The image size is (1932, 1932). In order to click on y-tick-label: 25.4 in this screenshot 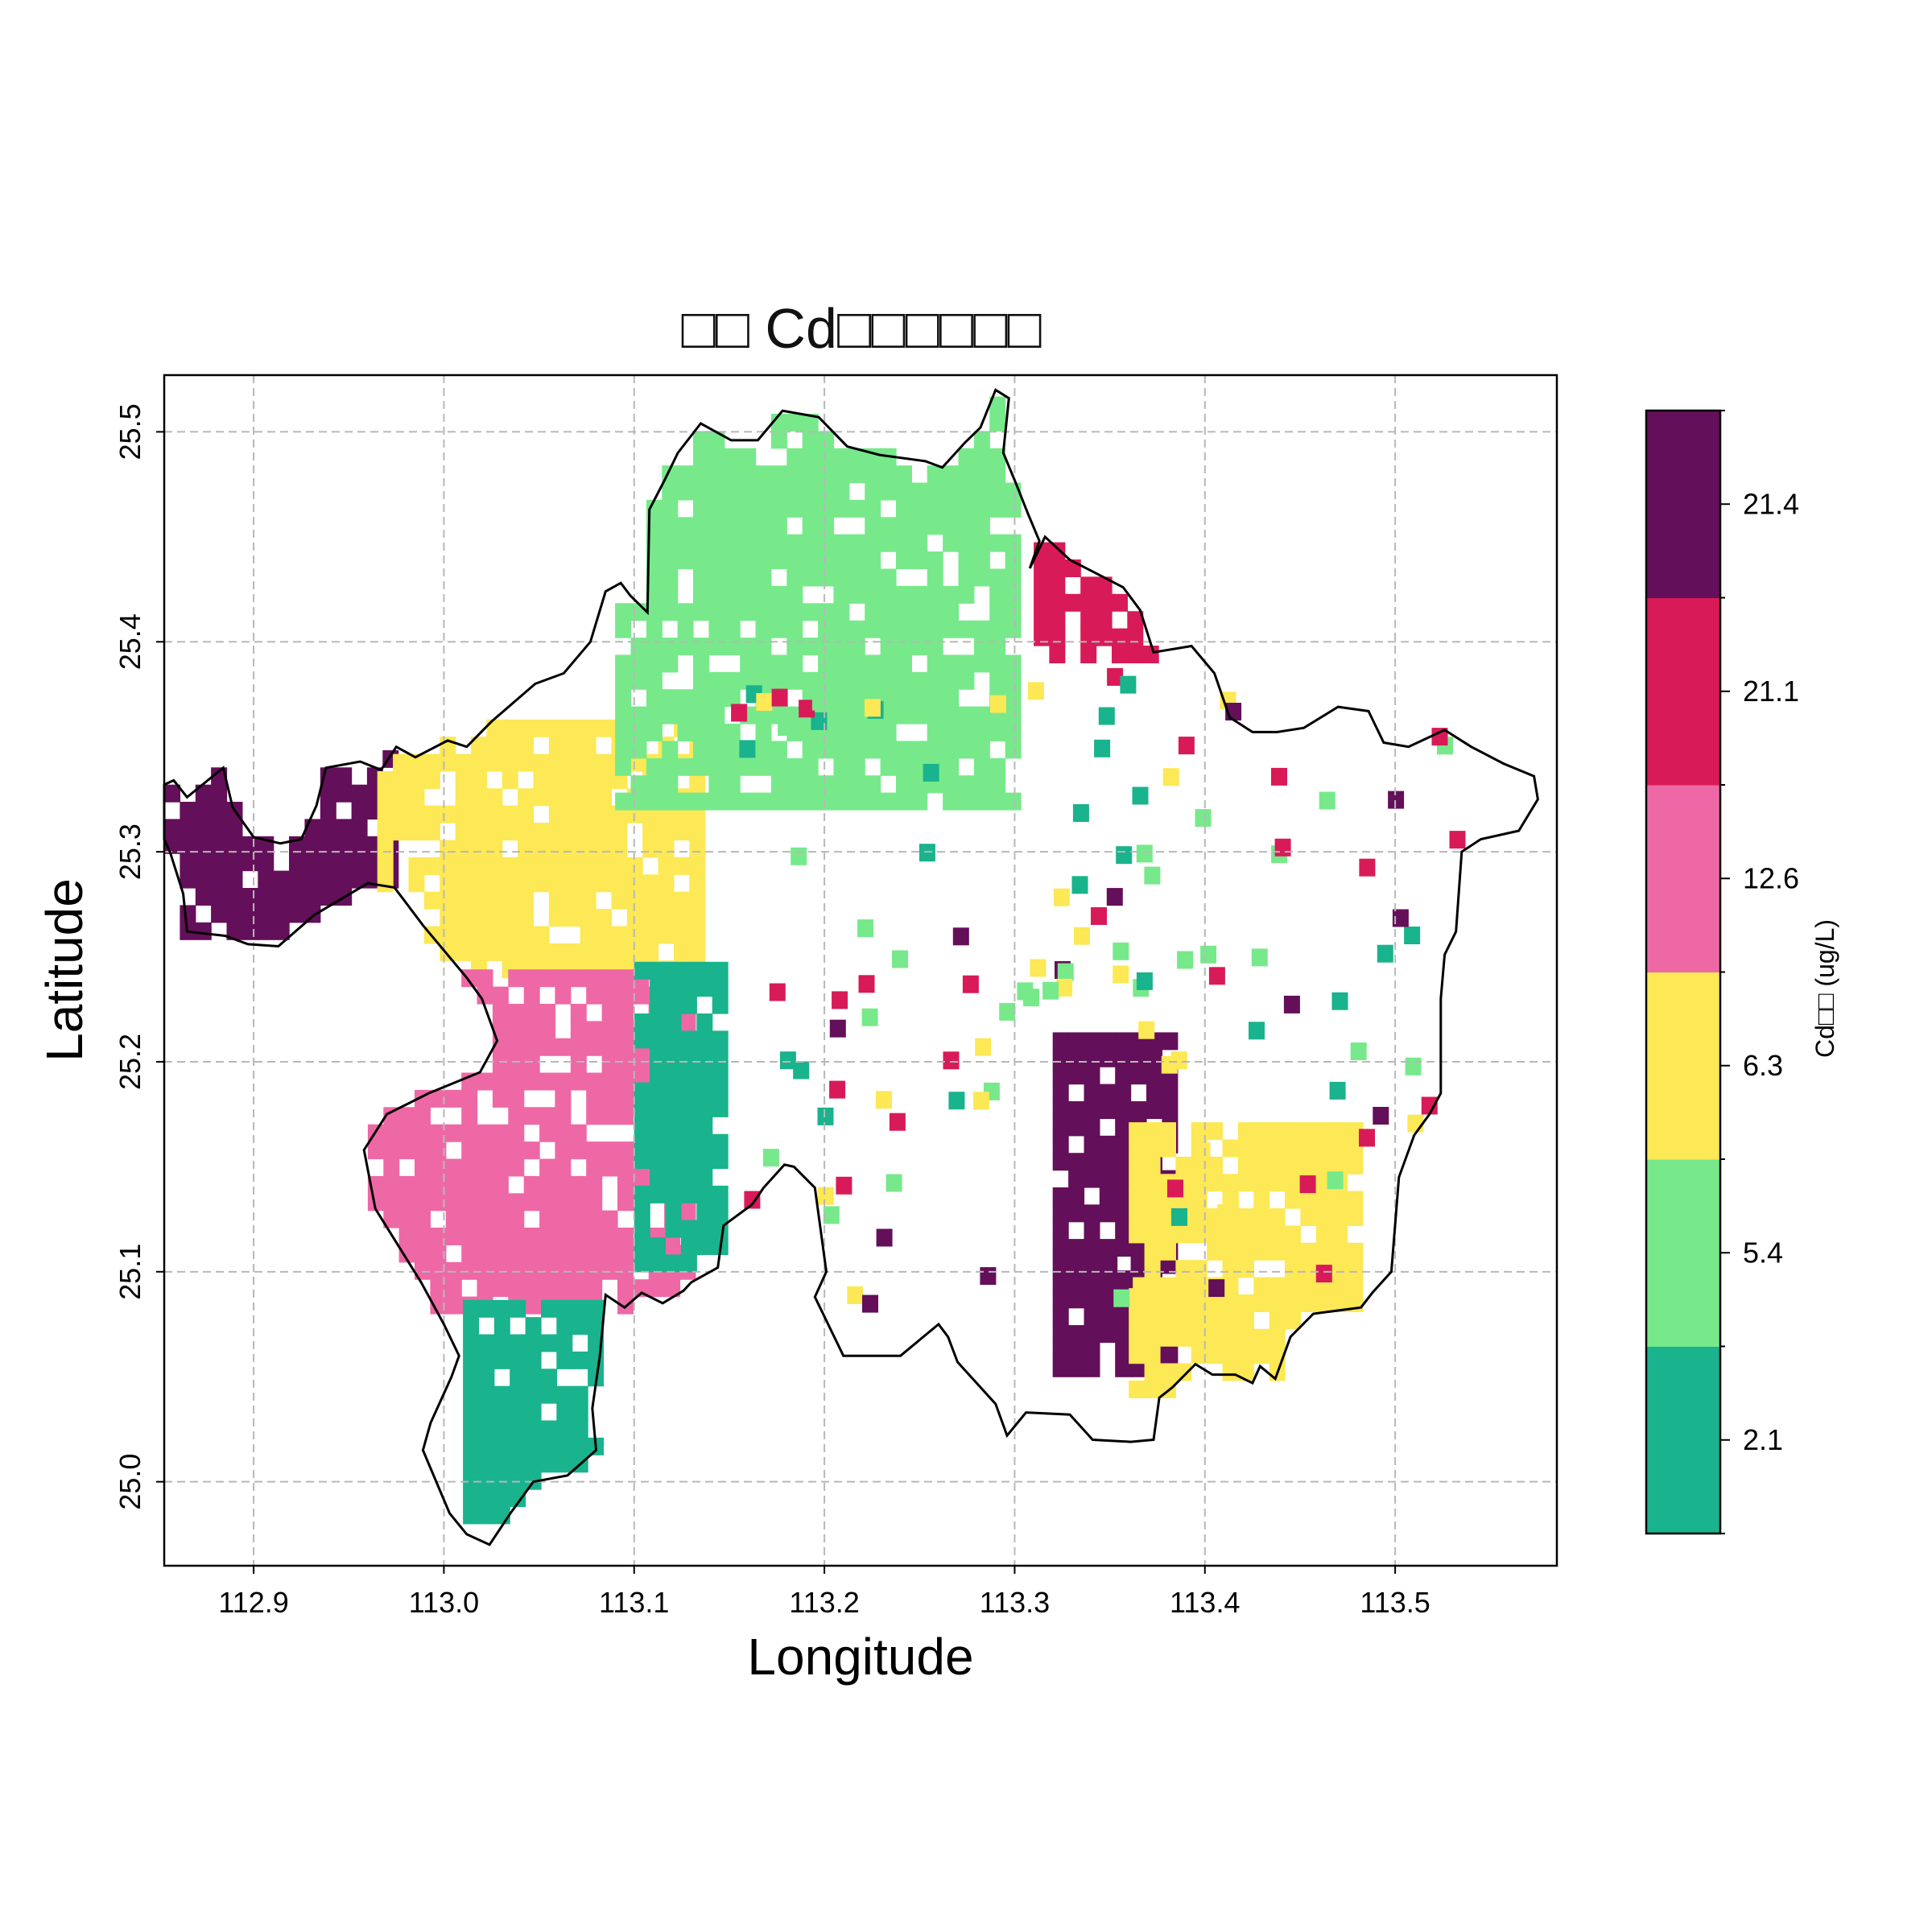, I will do `click(130, 641)`.